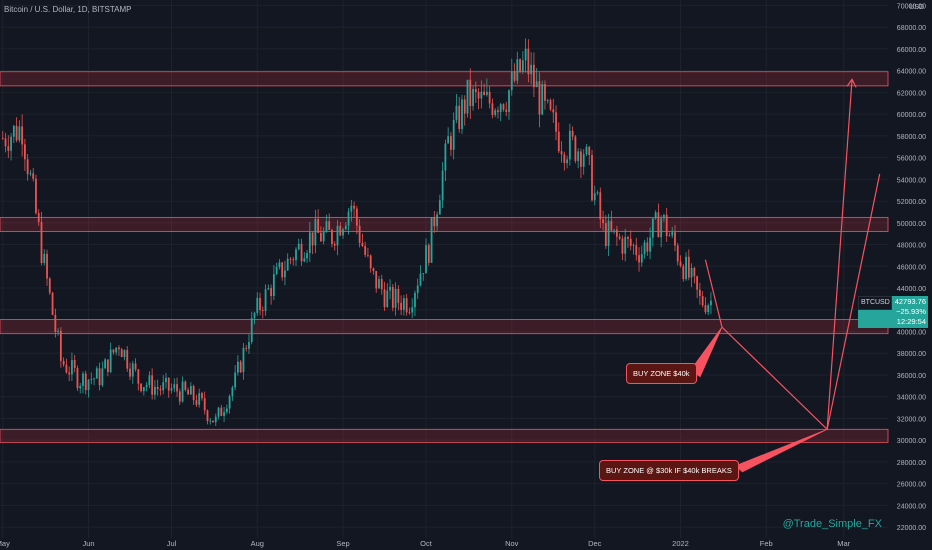 Image resolution: width=932 pixels, height=550 pixels. I want to click on price-tick-label: 40000.00, so click(911, 332).